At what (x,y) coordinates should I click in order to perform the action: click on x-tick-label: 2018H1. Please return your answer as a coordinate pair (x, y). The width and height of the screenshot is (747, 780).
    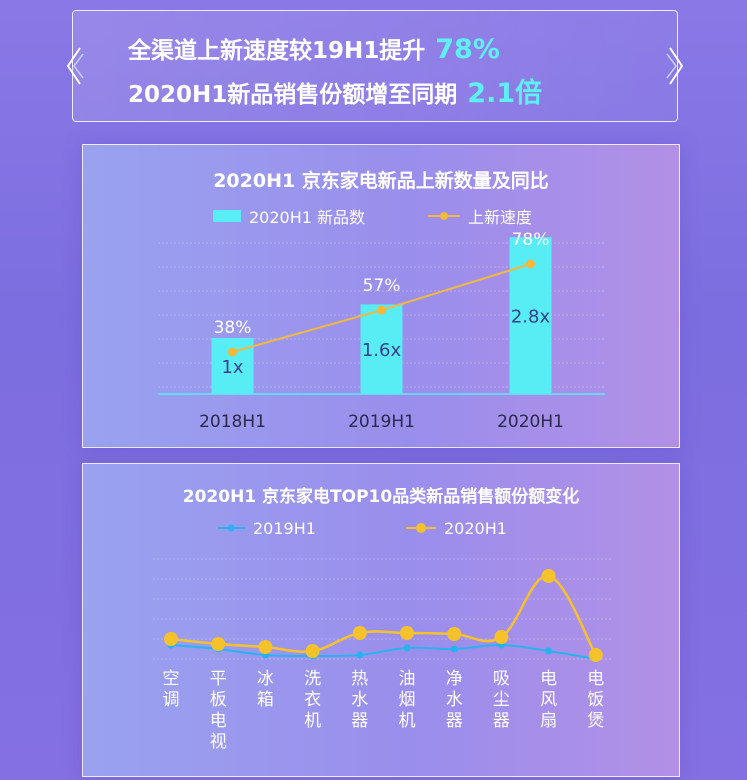
    Looking at the image, I should click on (232, 422).